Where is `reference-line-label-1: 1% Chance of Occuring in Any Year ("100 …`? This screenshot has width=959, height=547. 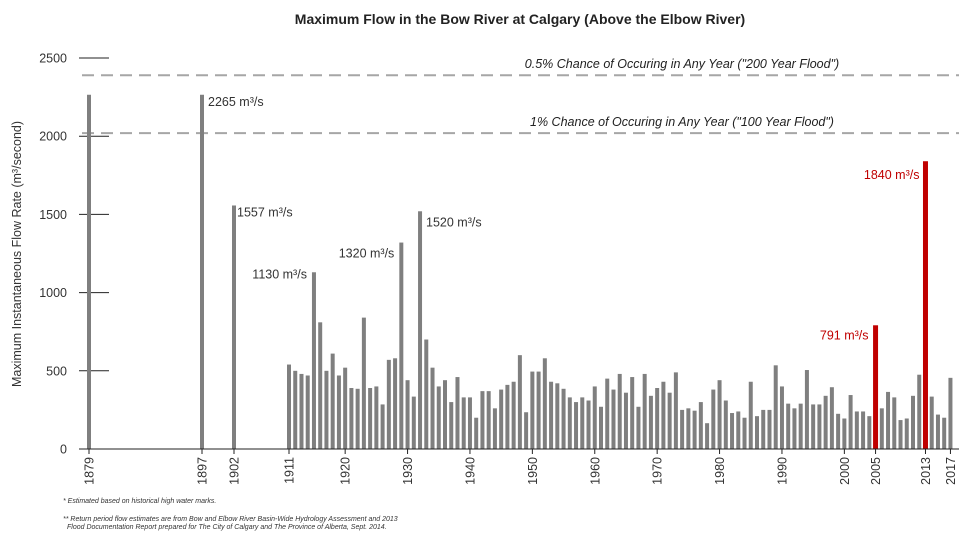 reference-line-label-1: 1% Chance of Occuring in Any Year ("100 … is located at coordinates (682, 122).